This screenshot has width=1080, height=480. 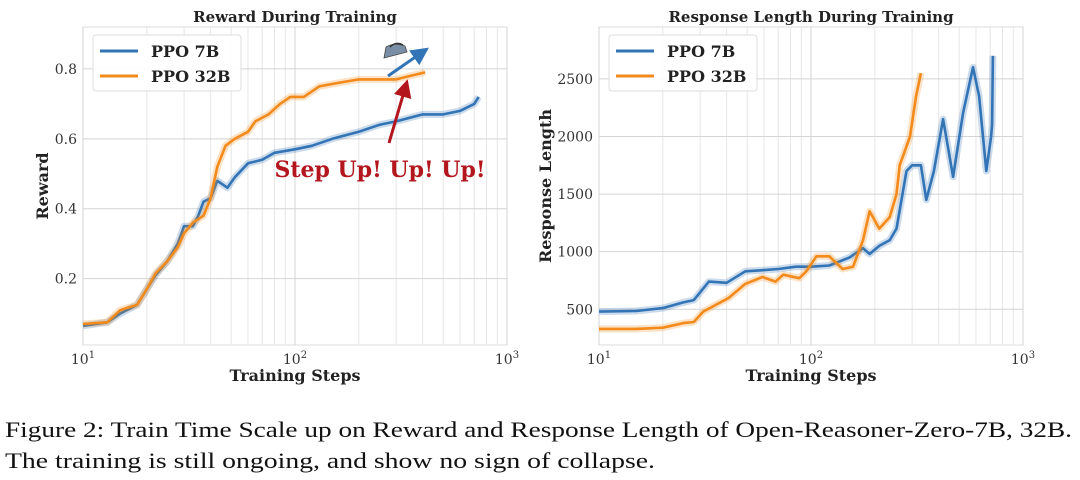 What do you see at coordinates (66, 70) in the screenshot?
I see `y-tick-label: 0.8` at bounding box center [66, 70].